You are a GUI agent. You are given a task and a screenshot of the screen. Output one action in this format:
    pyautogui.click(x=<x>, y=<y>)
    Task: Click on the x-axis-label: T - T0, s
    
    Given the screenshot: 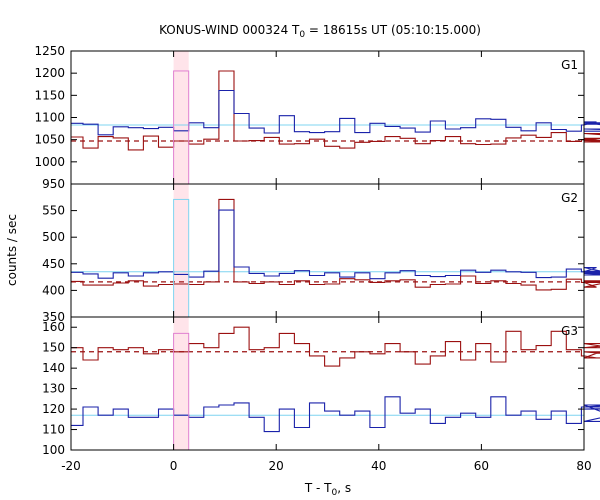 What is the action you would take?
    pyautogui.click(x=327, y=489)
    